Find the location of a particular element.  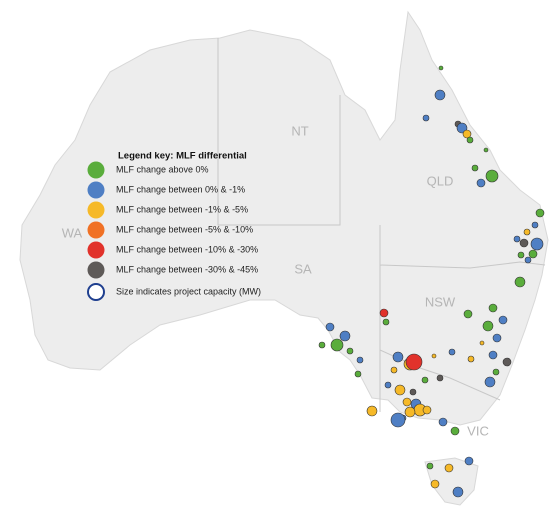

legend-label: Size indicates project capacity (MW) is located at coordinates (188, 291).